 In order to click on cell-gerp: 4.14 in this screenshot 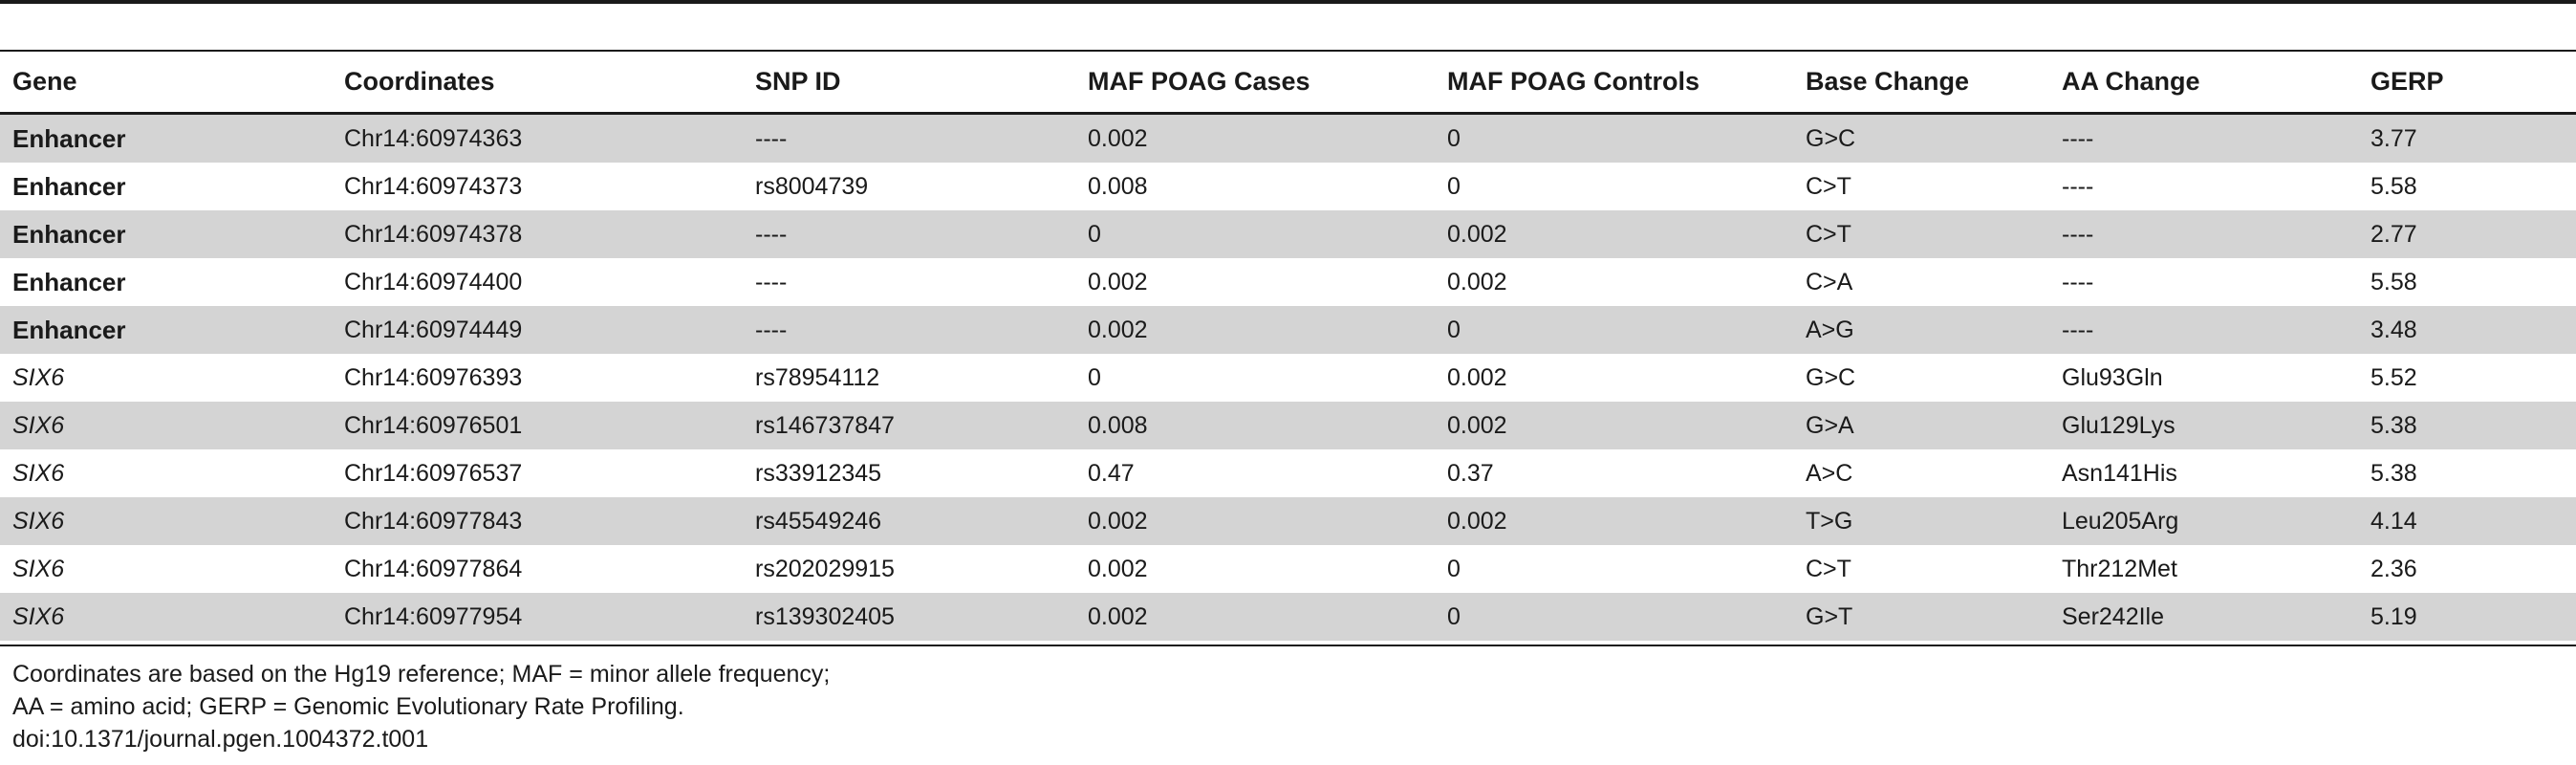, I will do `click(2473, 521)`.